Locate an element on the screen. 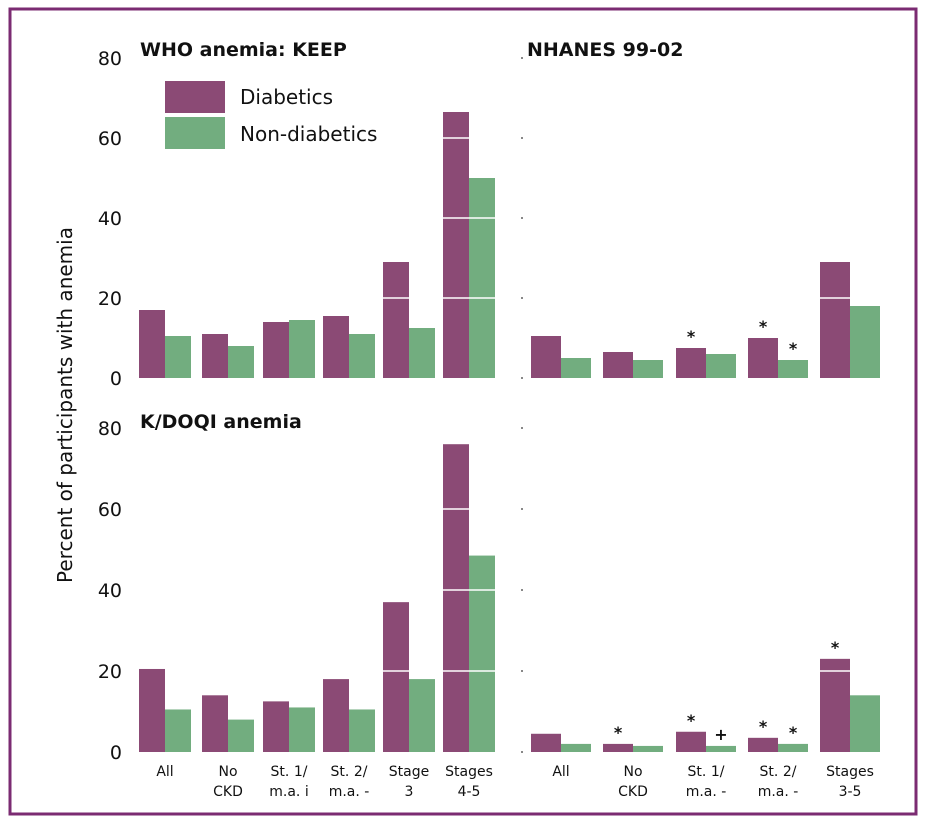  category-label: CKD is located at coordinates (228, 792).